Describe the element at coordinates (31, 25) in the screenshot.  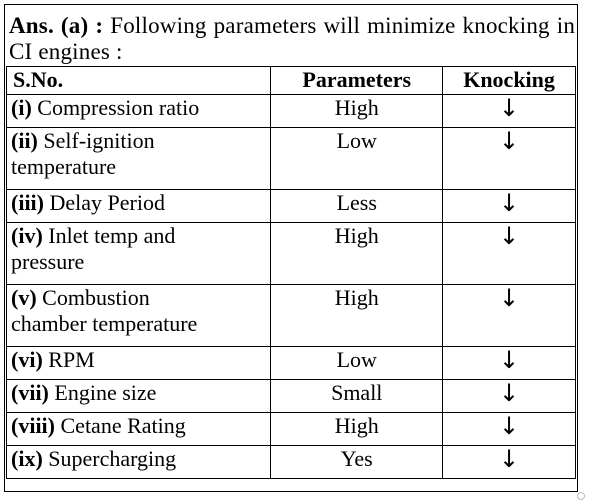
I see `answer-label: Ans.` at that location.